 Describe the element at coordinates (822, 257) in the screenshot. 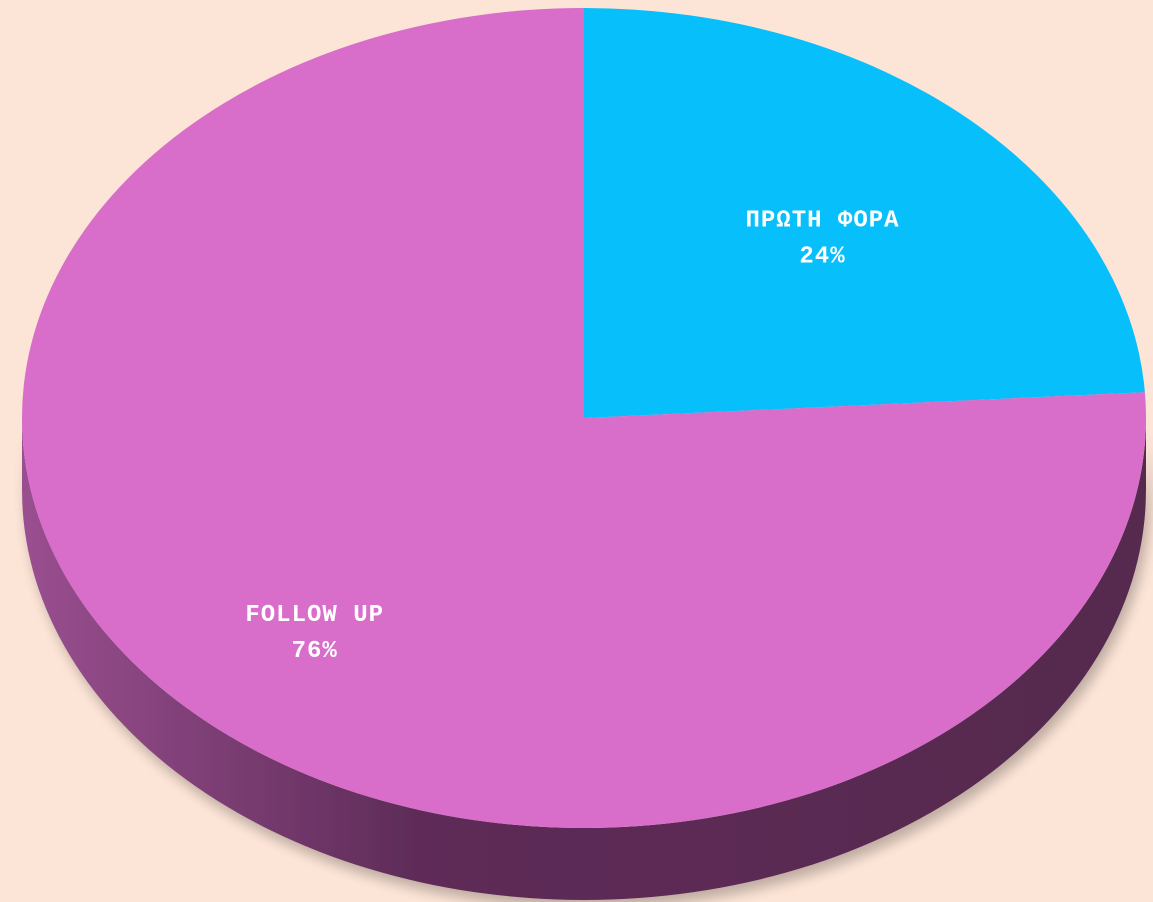

I see `slice-label-percent: 24%` at that location.